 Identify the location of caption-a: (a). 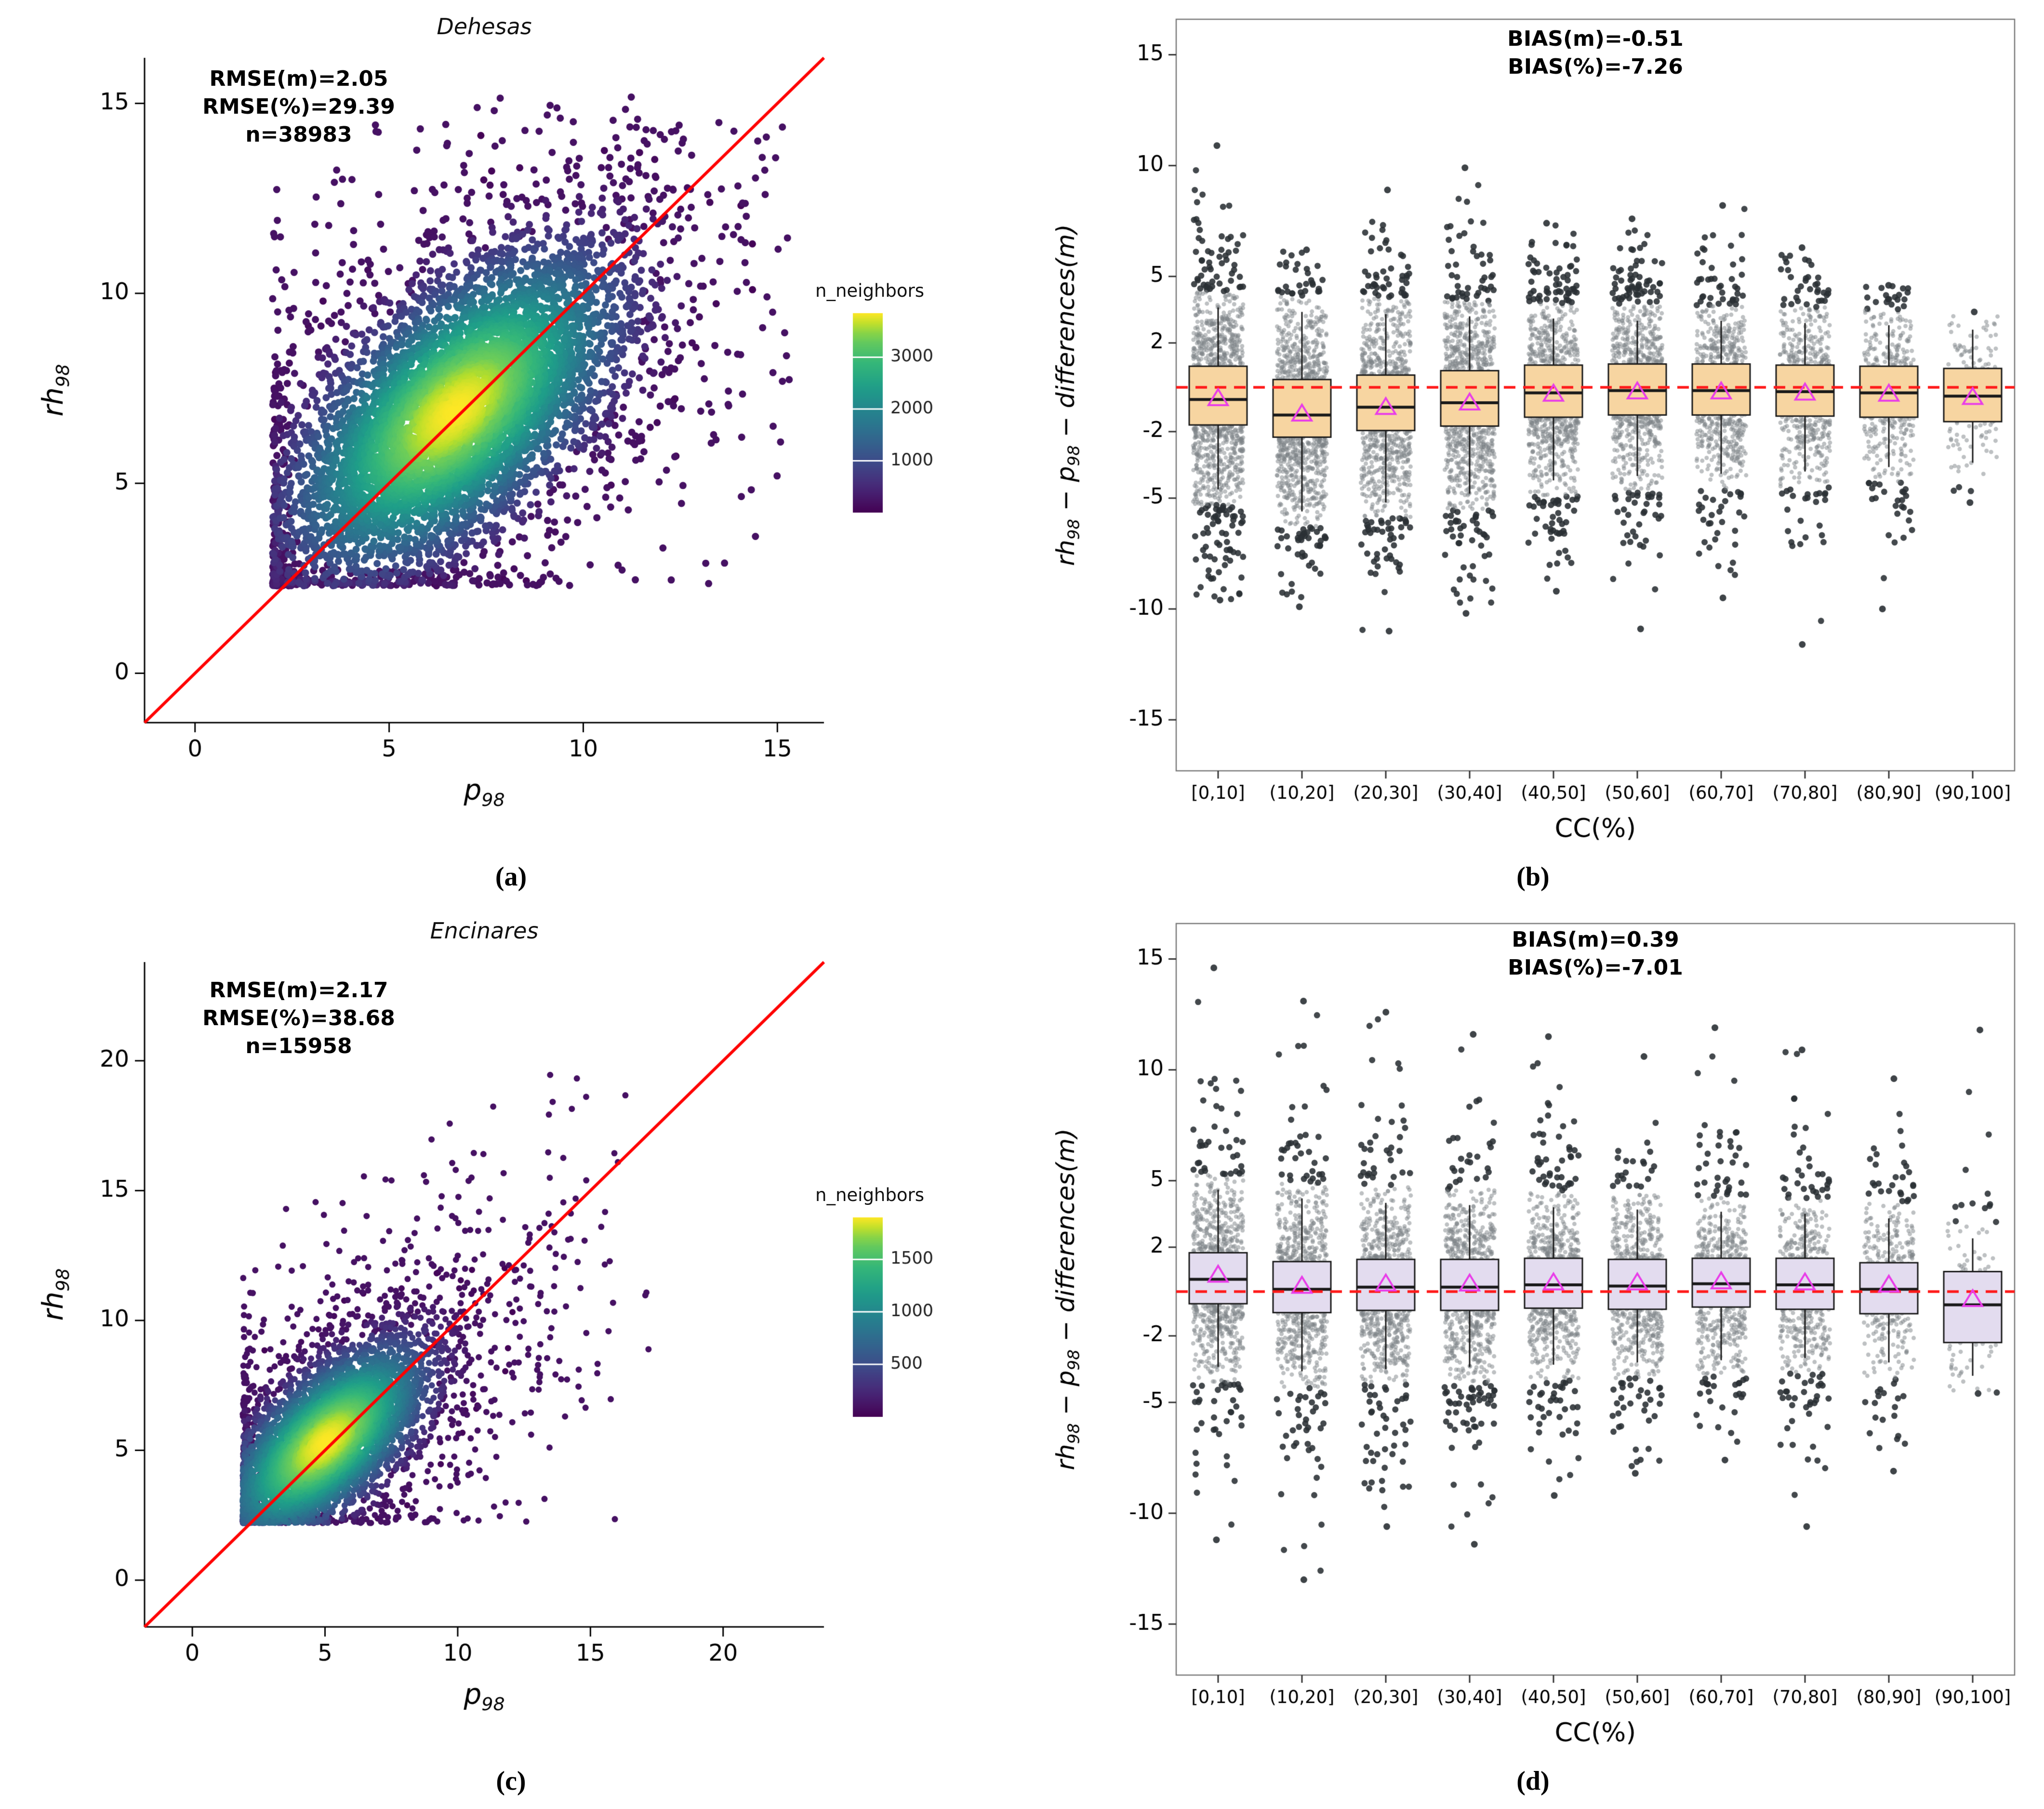
(511, 877).